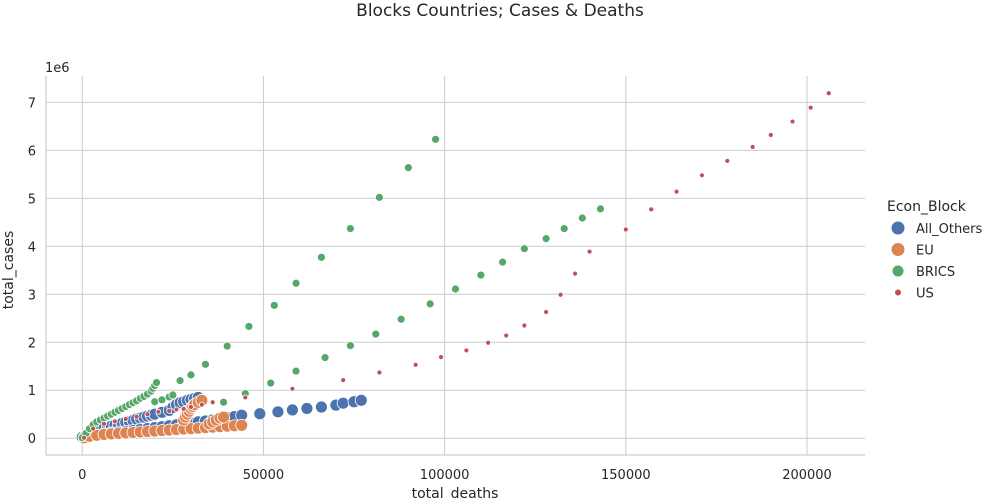 Image resolution: width=1001 pixels, height=500 pixels. What do you see at coordinates (925, 294) in the screenshot?
I see `legend-label: US` at bounding box center [925, 294].